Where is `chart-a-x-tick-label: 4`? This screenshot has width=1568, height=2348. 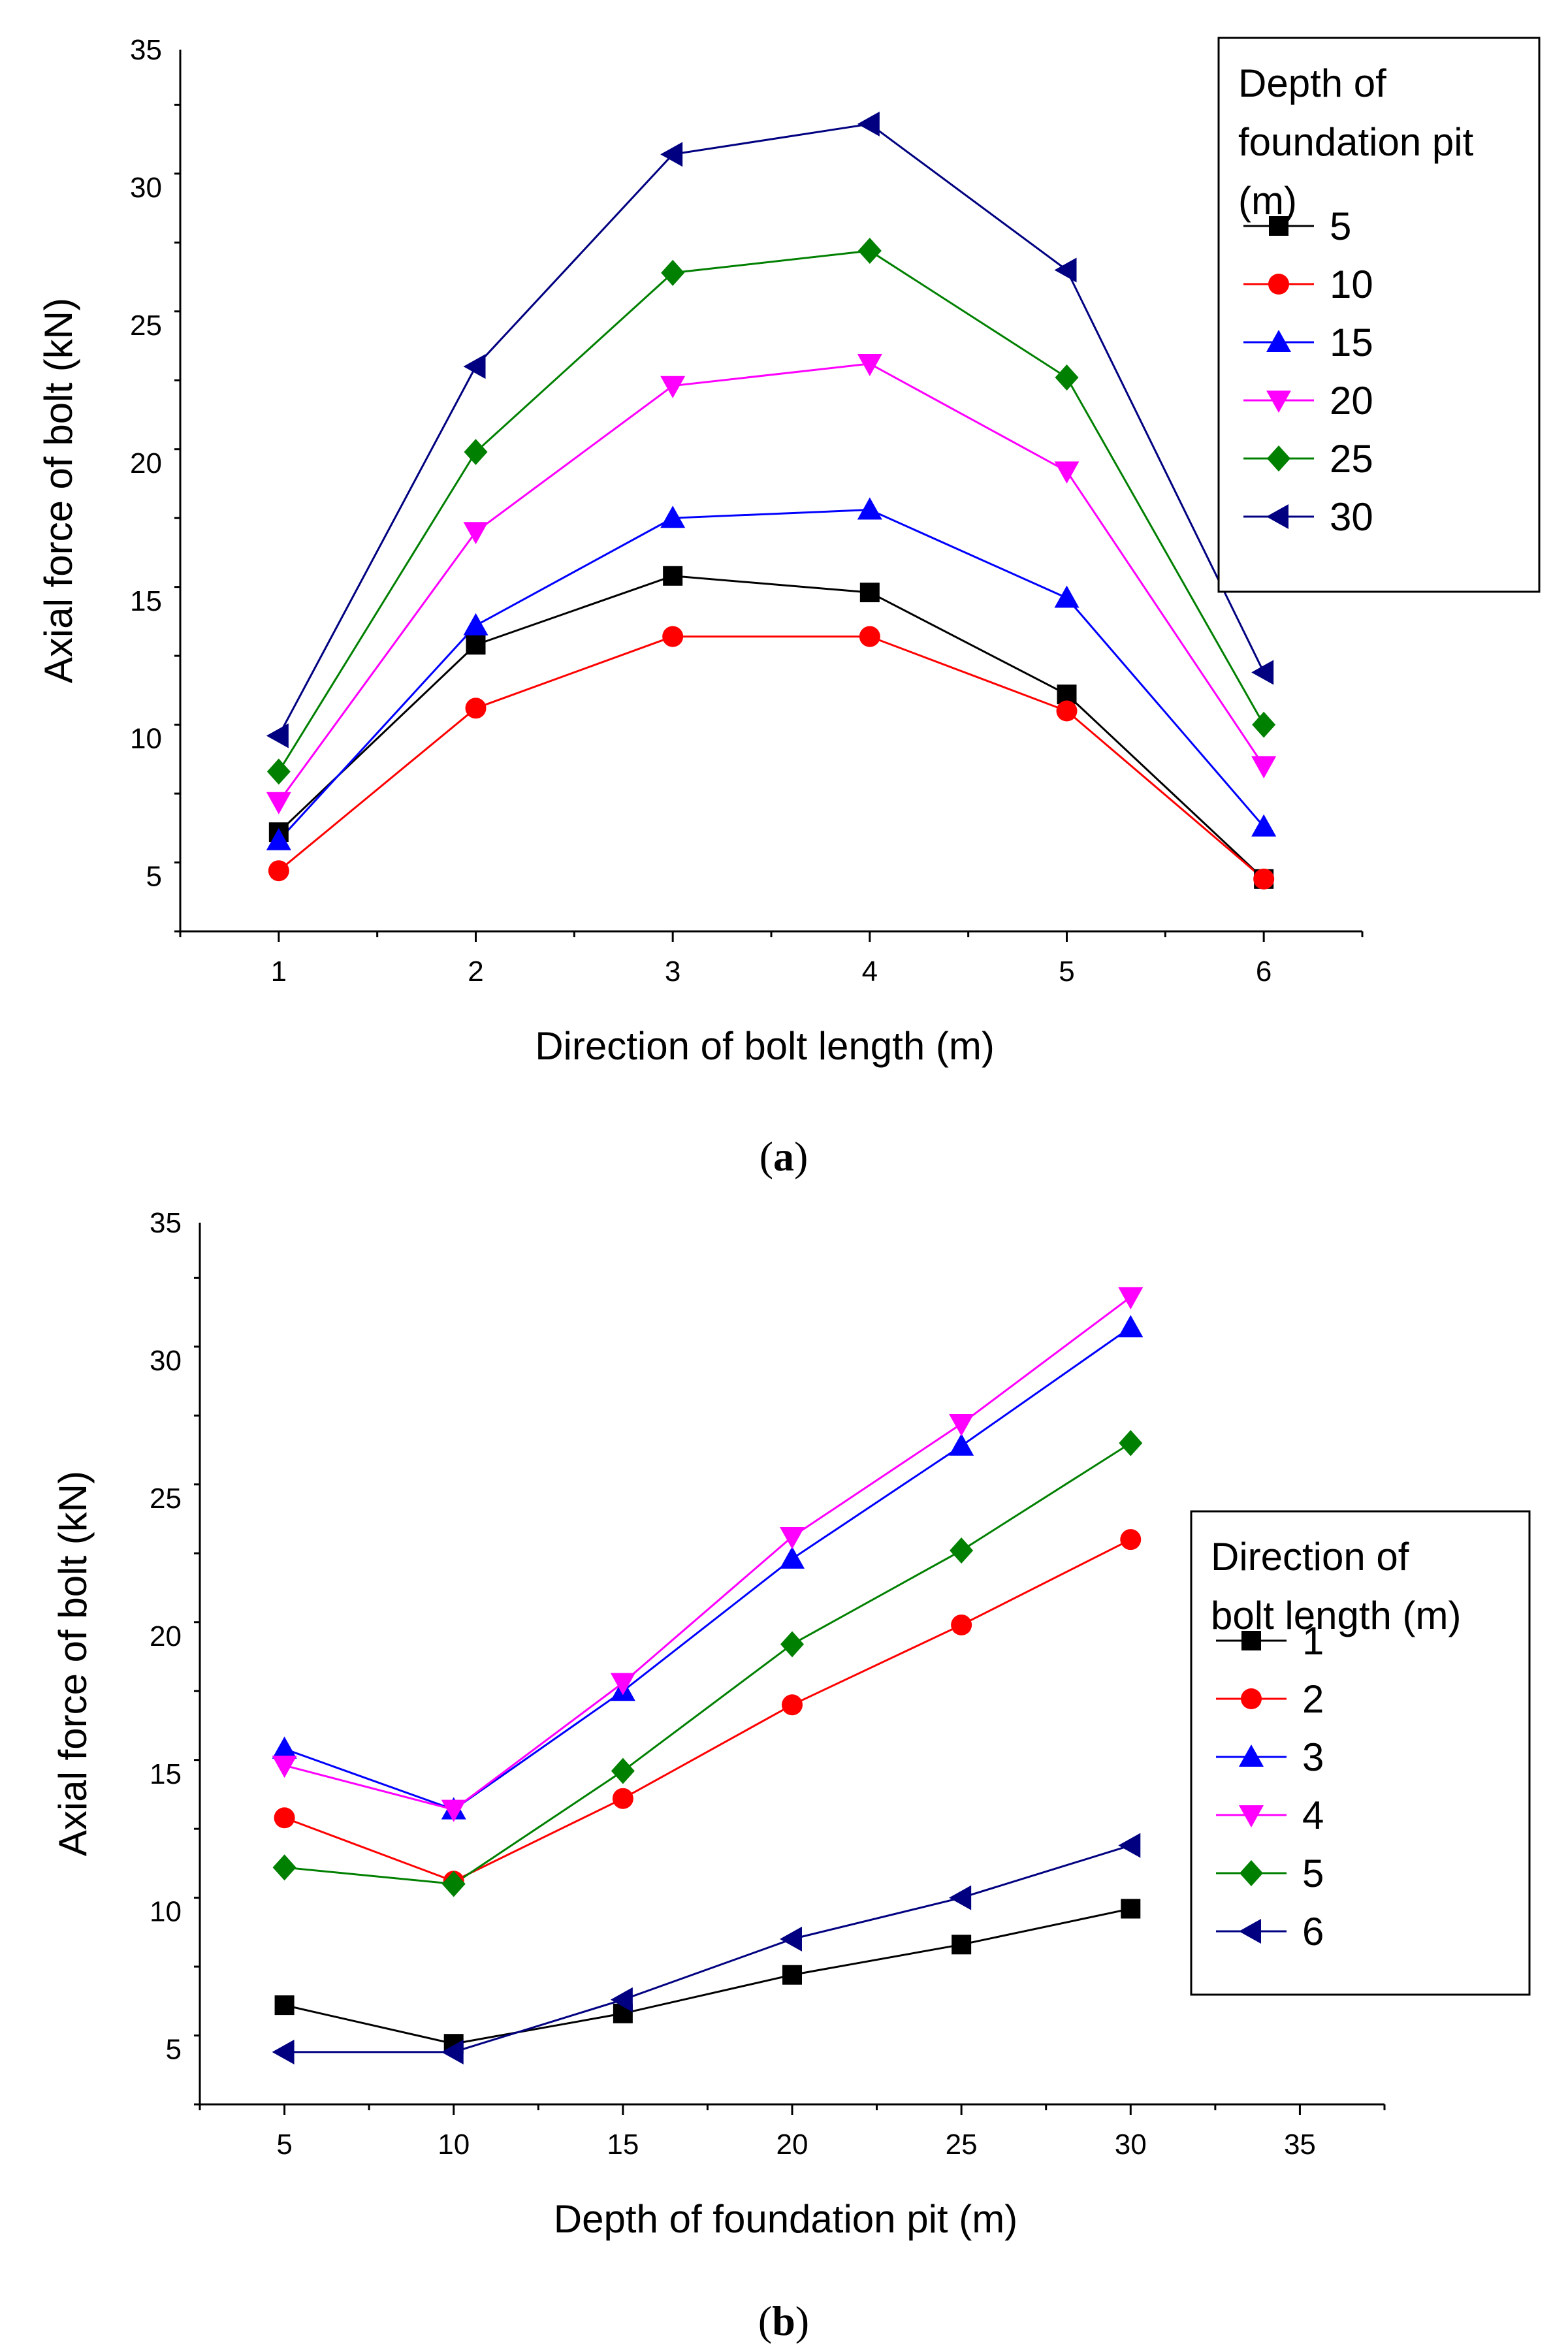
chart-a-x-tick-label: 4 is located at coordinates (870, 972).